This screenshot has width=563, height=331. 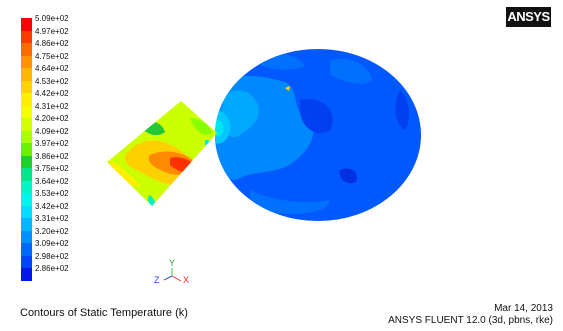 What do you see at coordinates (162, 153) in the screenshot?
I see `inlet-block-contour` at bounding box center [162, 153].